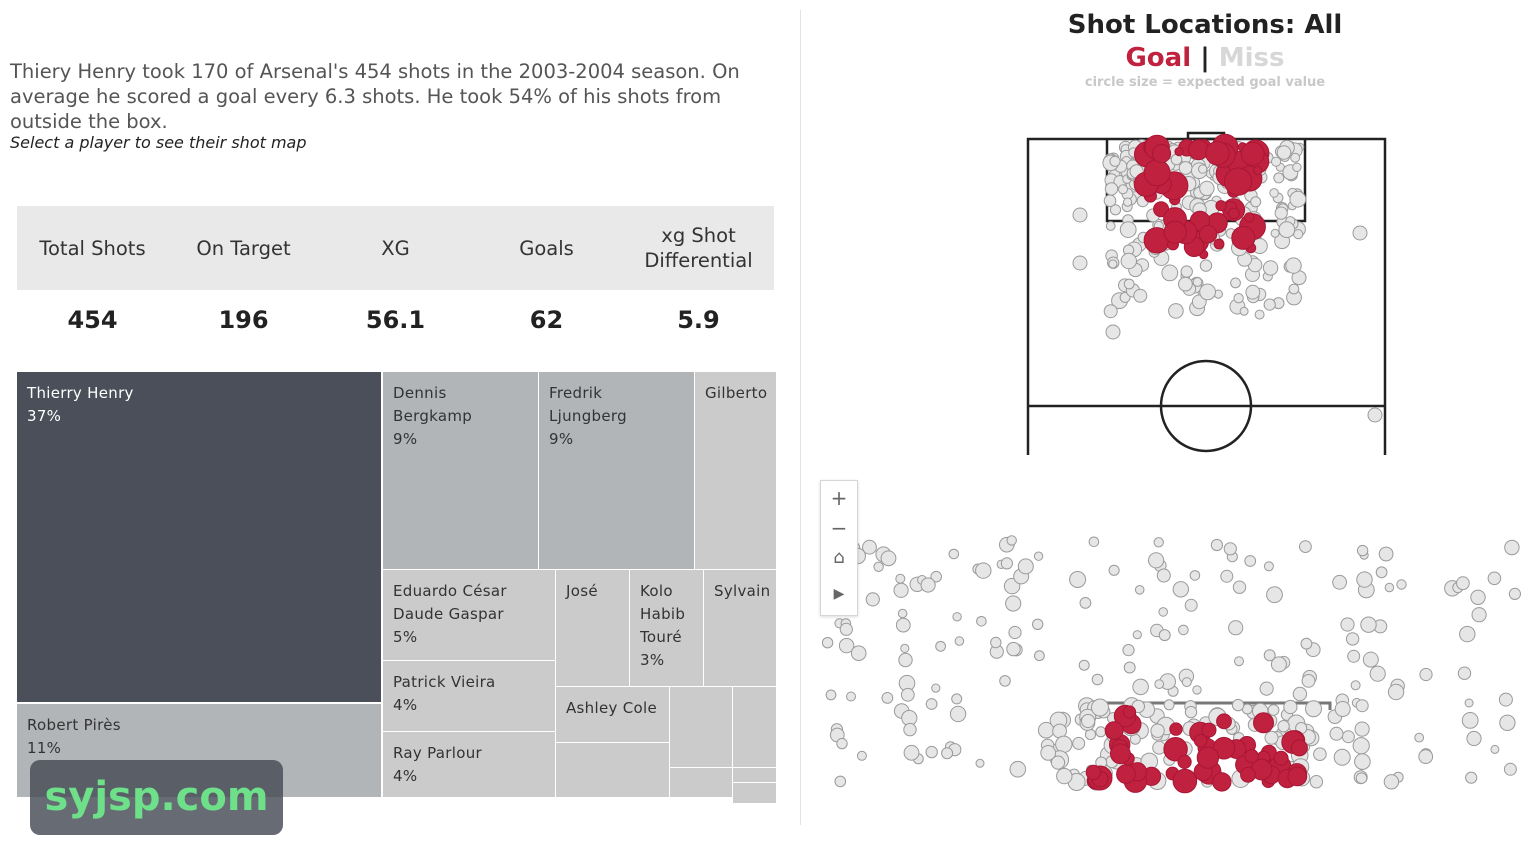 The width and height of the screenshot is (1536, 864). I want to click on treemap-cell-eduardo-cesar-daude-gaspar: Eduardo César Daude Gaspar 5%, so click(469, 615).